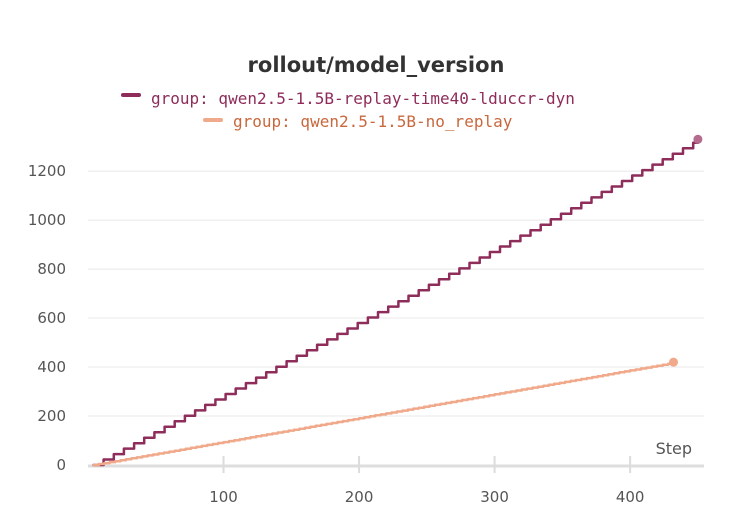 The height and width of the screenshot is (532, 752). What do you see at coordinates (51, 269) in the screenshot?
I see `y-tick-label: 800` at bounding box center [51, 269].